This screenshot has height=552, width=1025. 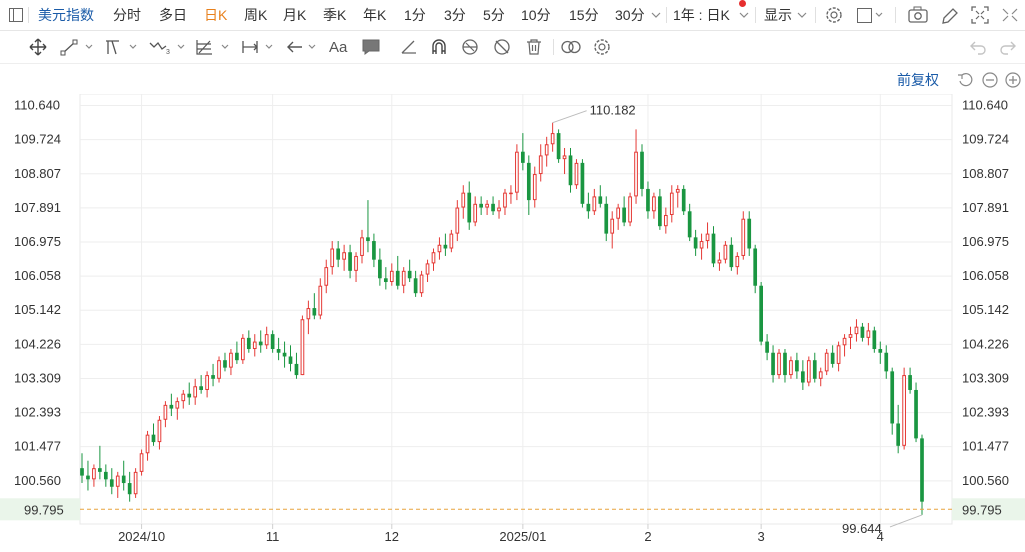 I want to click on move-icon, so click(x=38, y=47).